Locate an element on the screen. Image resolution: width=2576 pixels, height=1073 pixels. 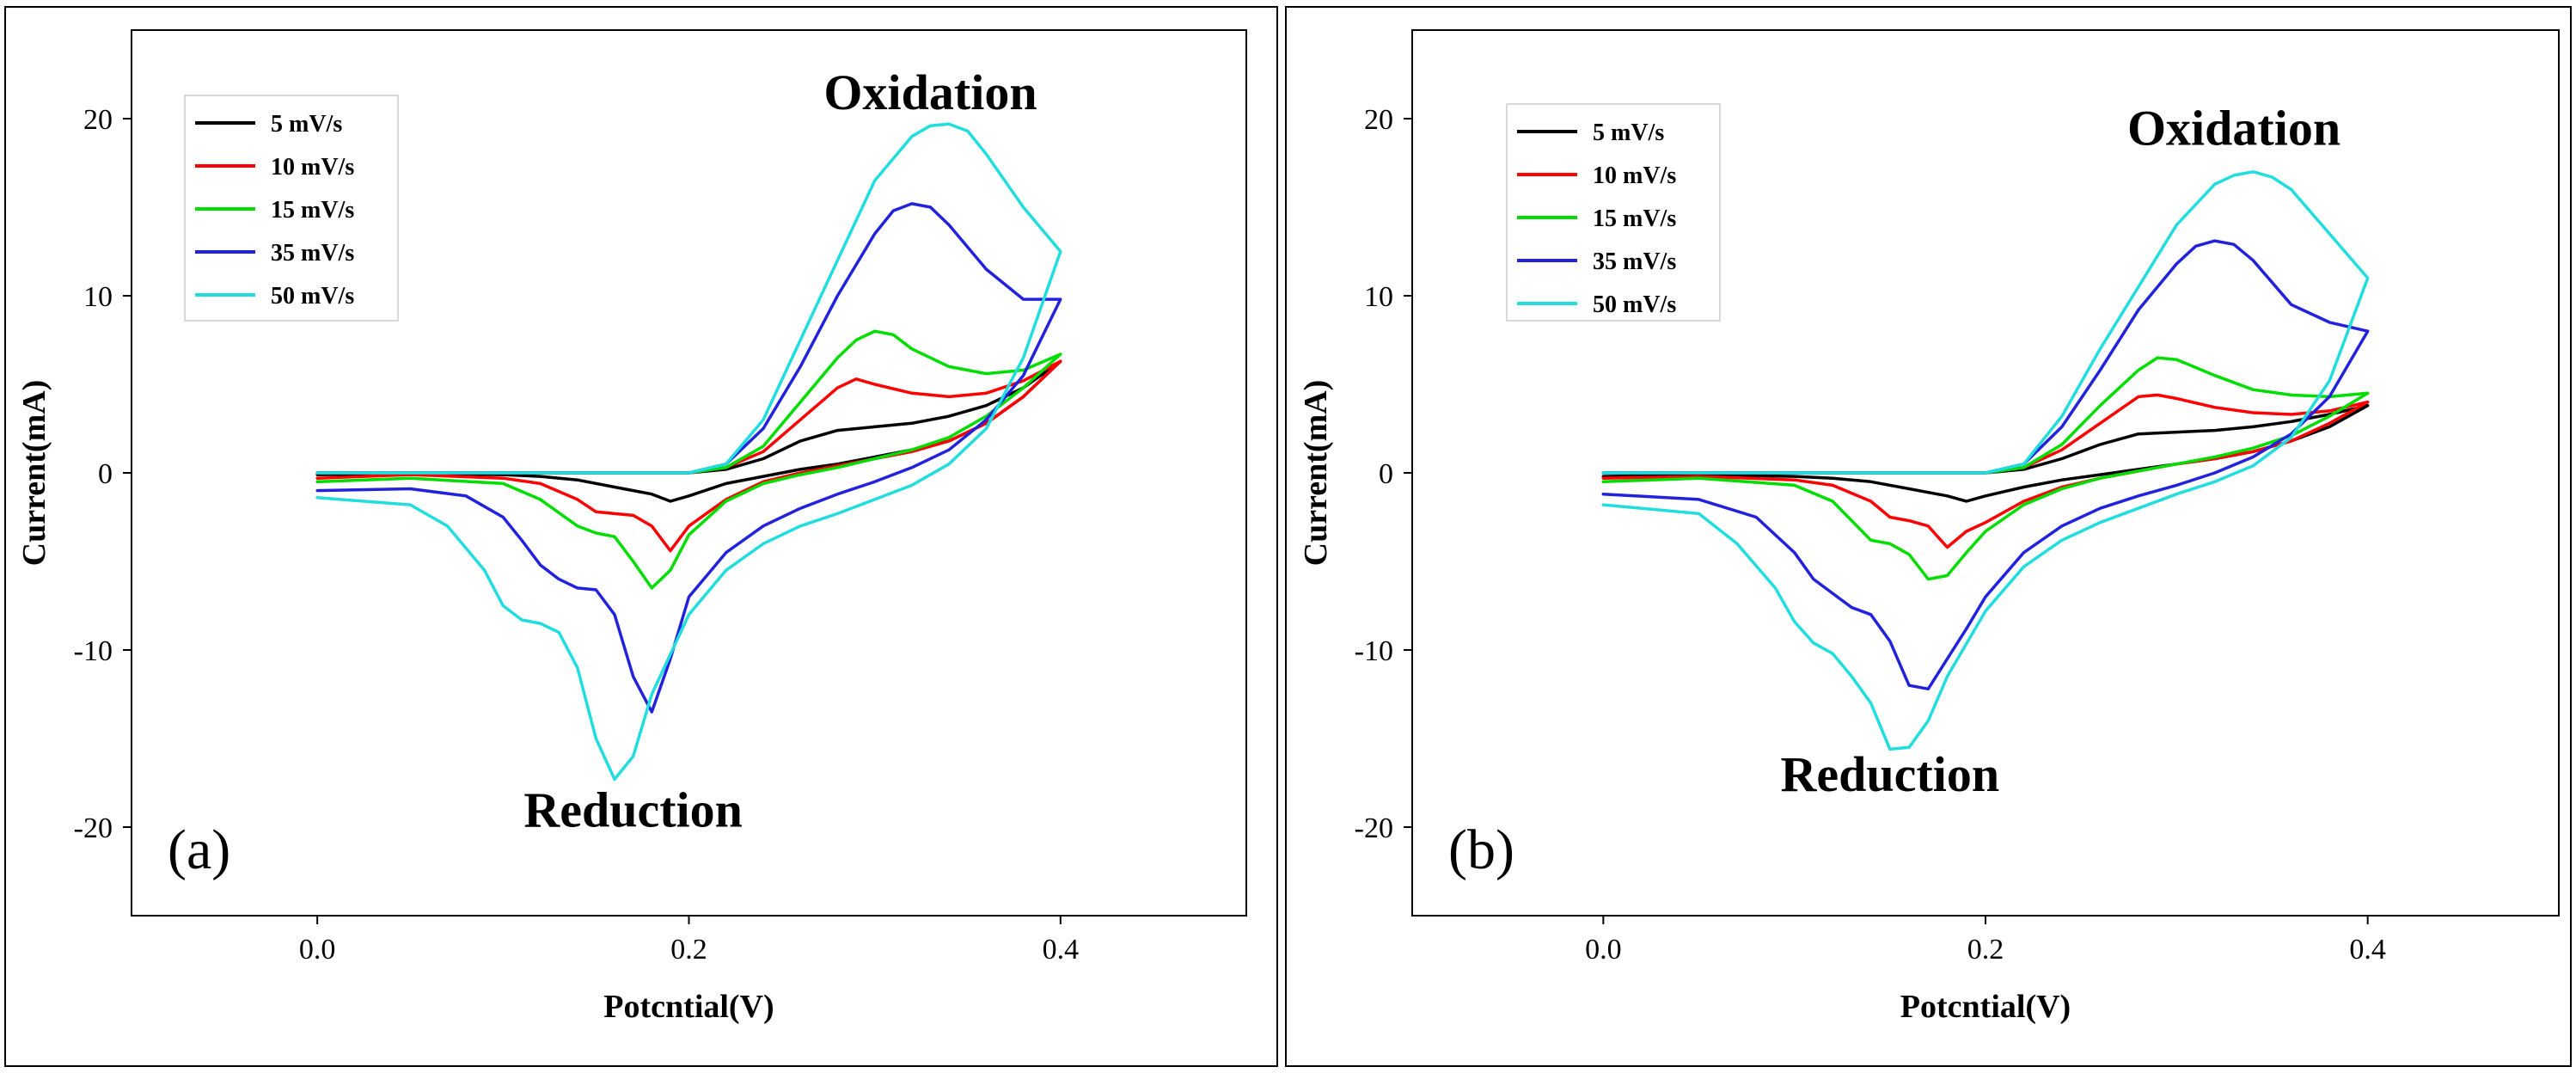
legend-box is located at coordinates (1613, 213).